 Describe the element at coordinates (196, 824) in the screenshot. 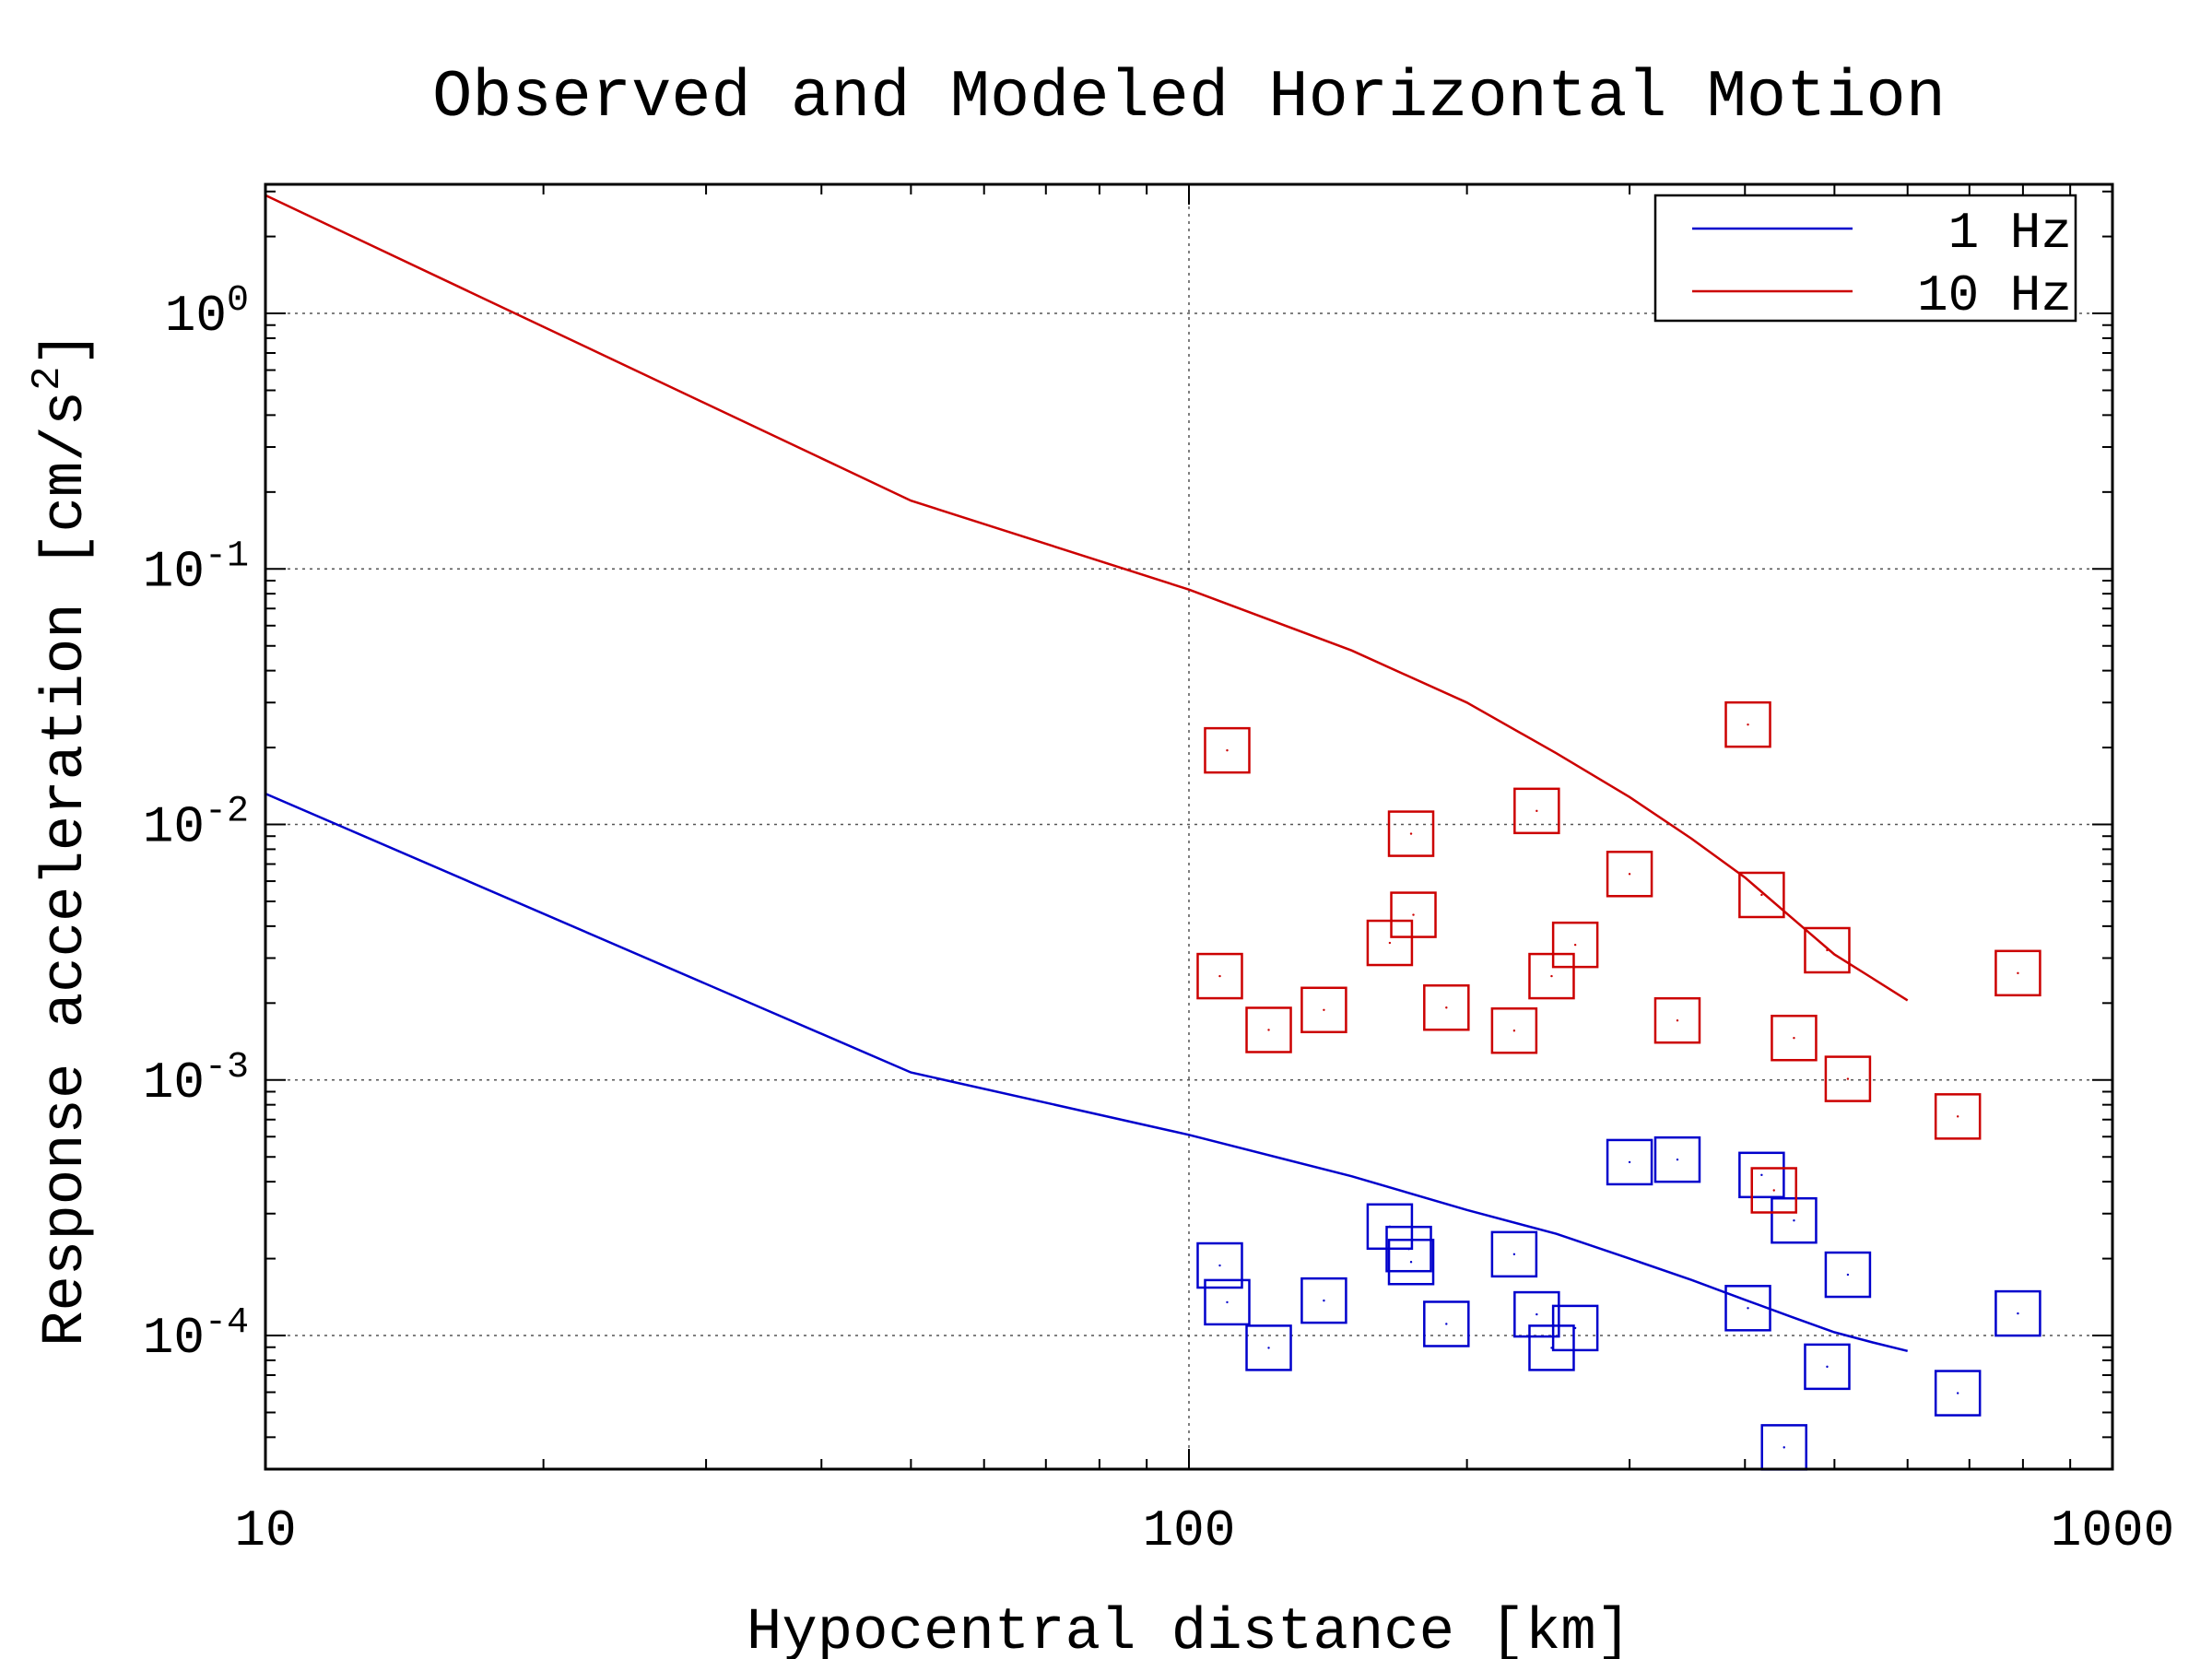

I see `y-tick-label: 10⁻²` at that location.